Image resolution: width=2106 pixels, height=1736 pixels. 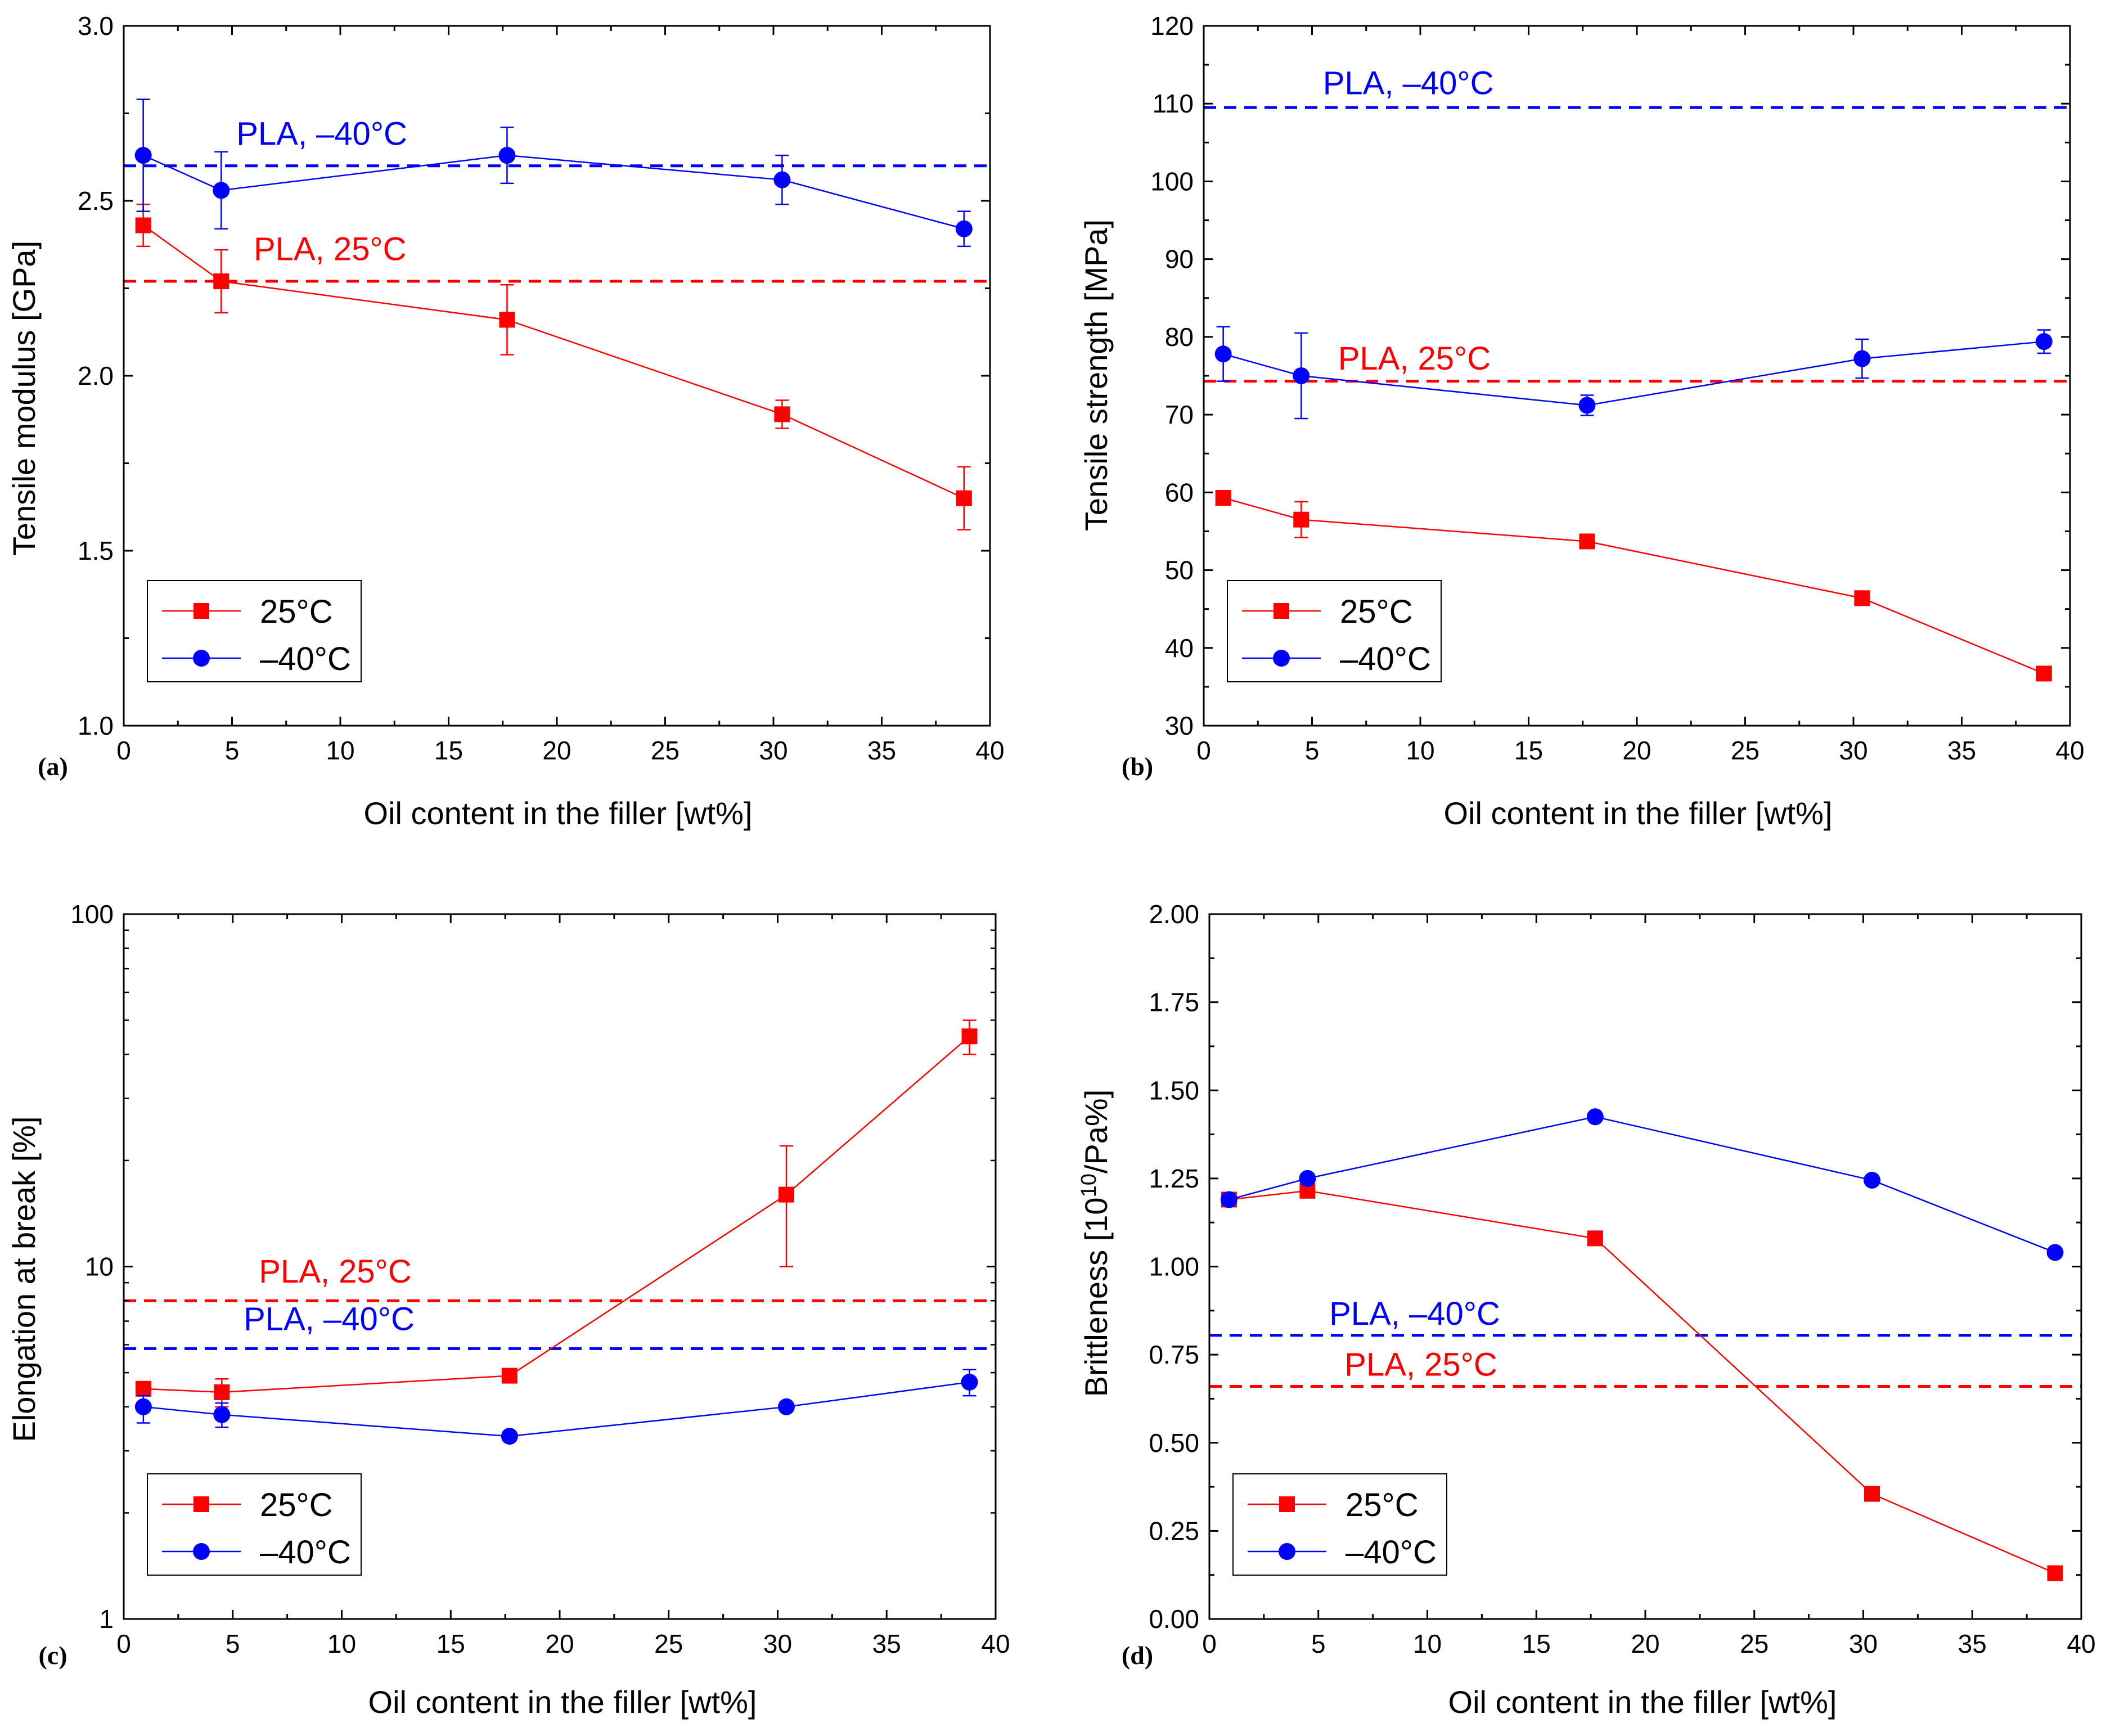 I want to click on y-tick-label: 0.00, so click(x=1174, y=1619).